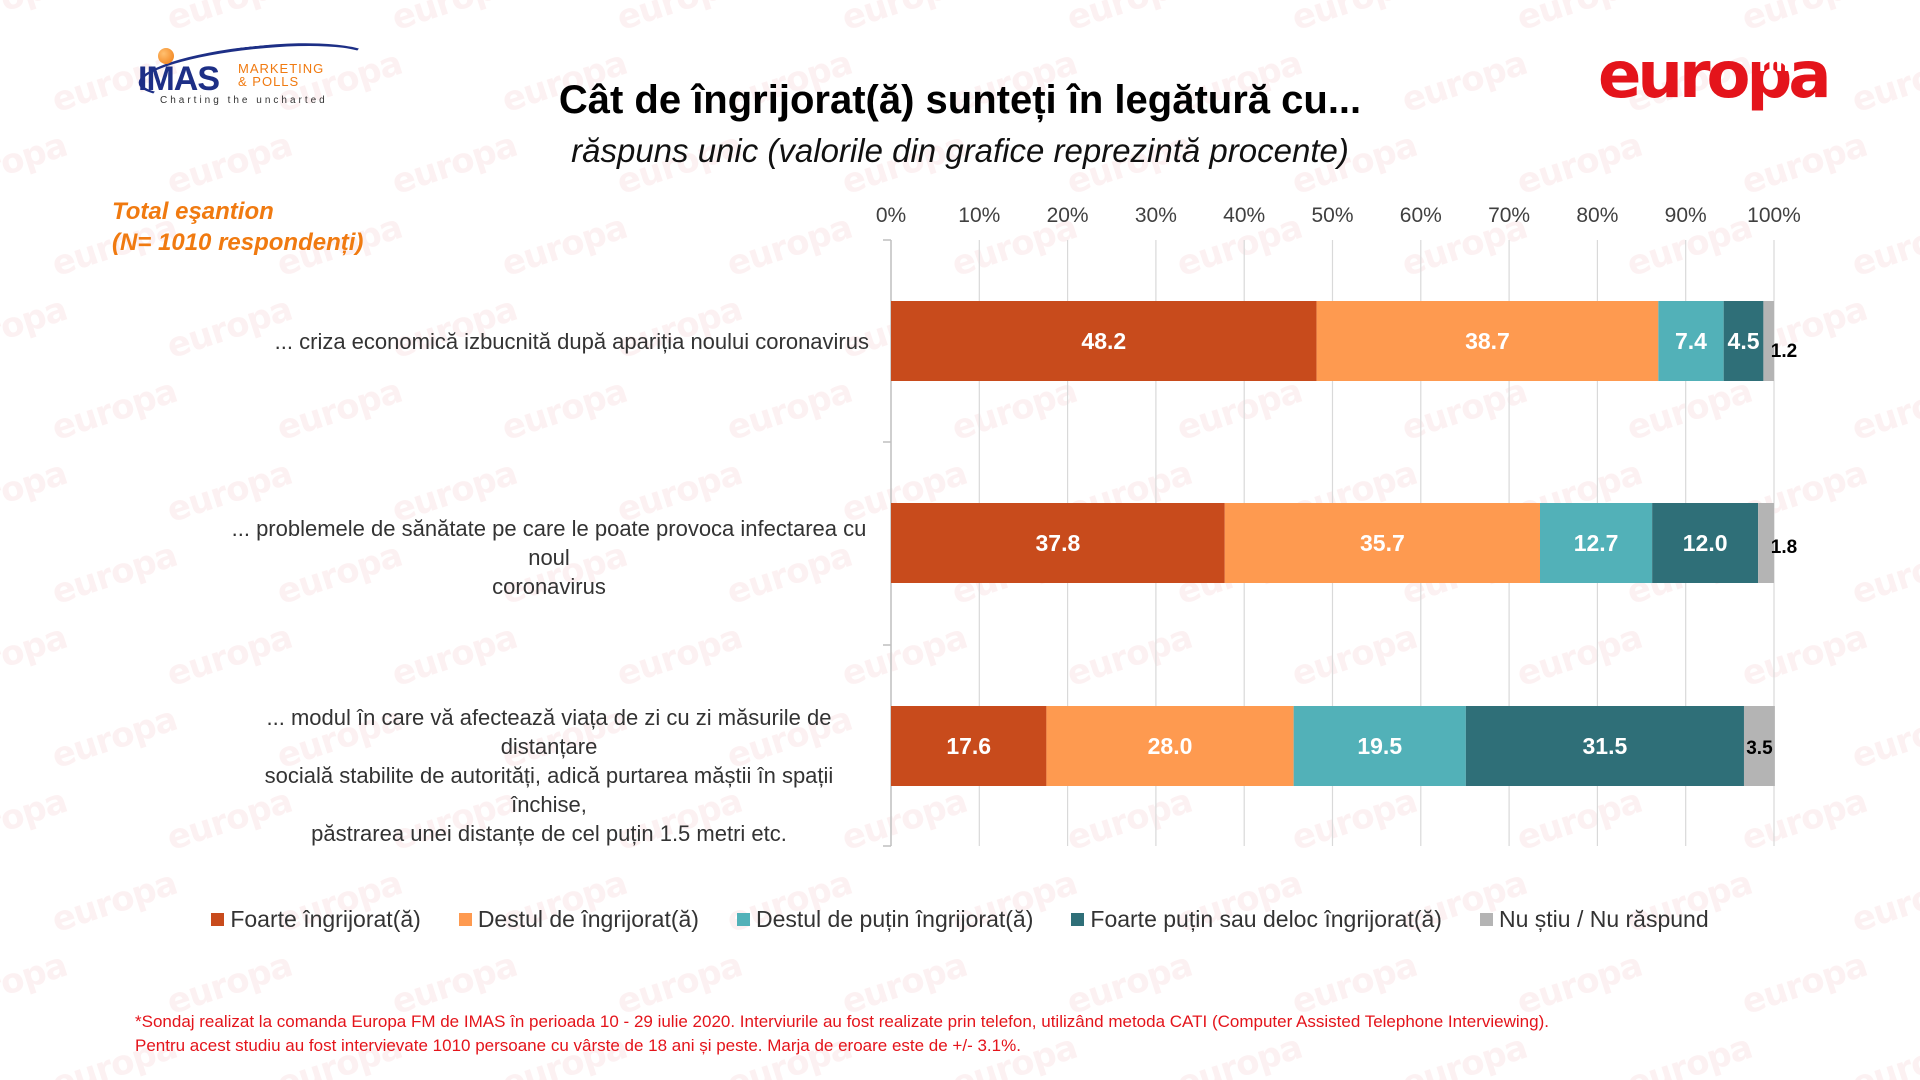  I want to click on x-tick-label: 60%, so click(1421, 215).